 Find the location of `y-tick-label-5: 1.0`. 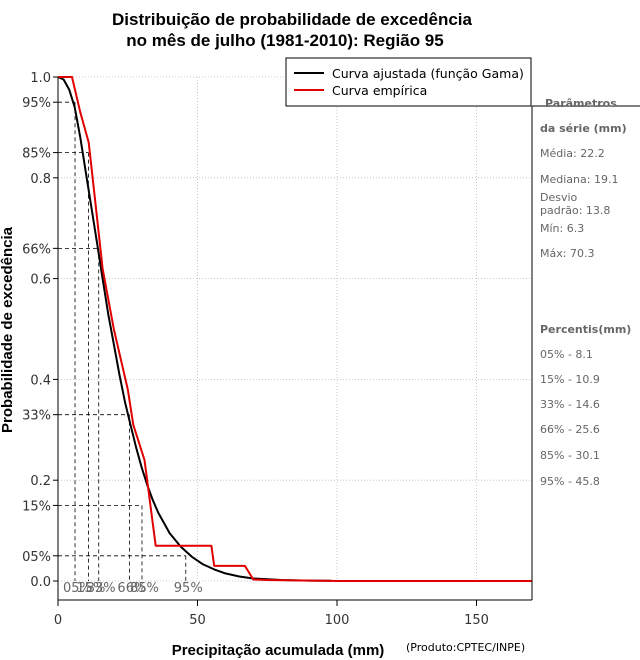

y-tick-label-5: 1.0 is located at coordinates (40, 78).